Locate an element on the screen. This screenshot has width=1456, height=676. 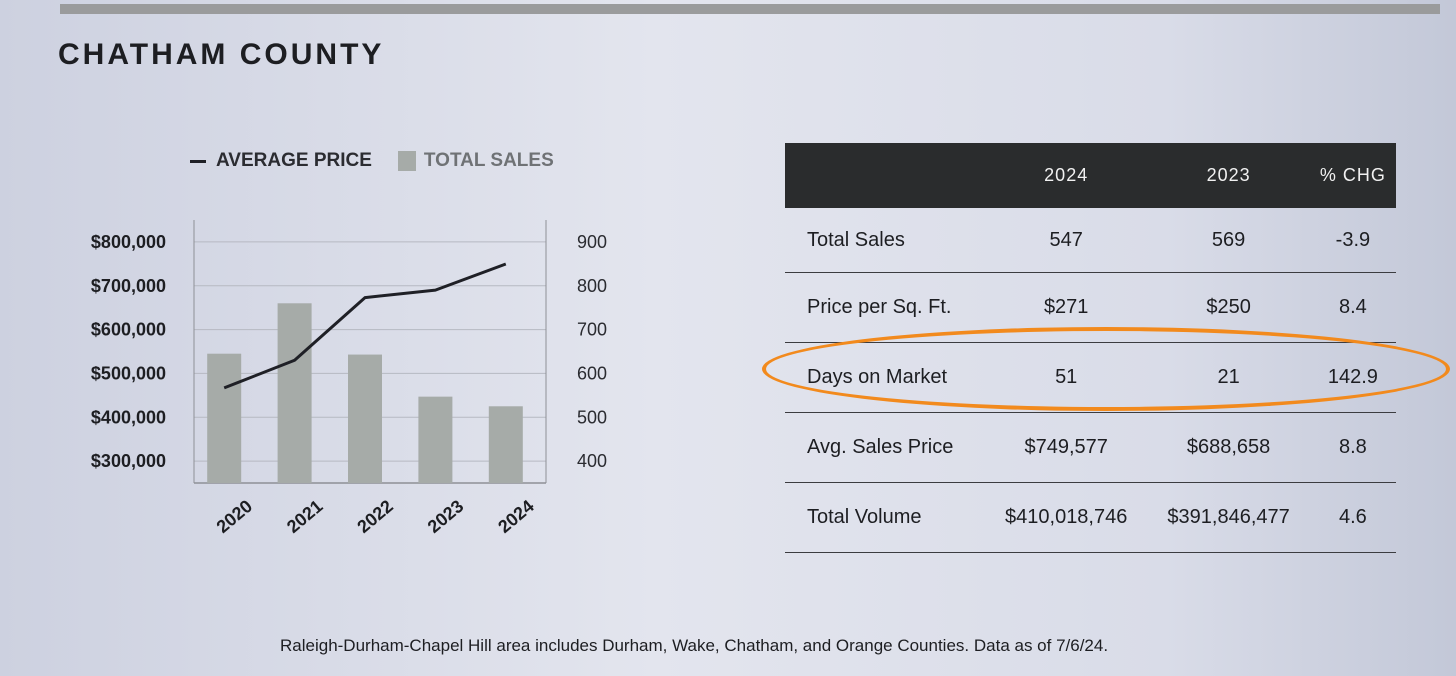
left-axis-tick-label: $400,000 is located at coordinates (128, 417).